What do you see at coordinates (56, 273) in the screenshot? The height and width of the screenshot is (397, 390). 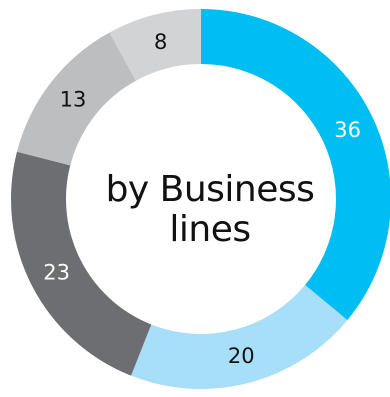 I see `donut-value-label-2: 23` at bounding box center [56, 273].